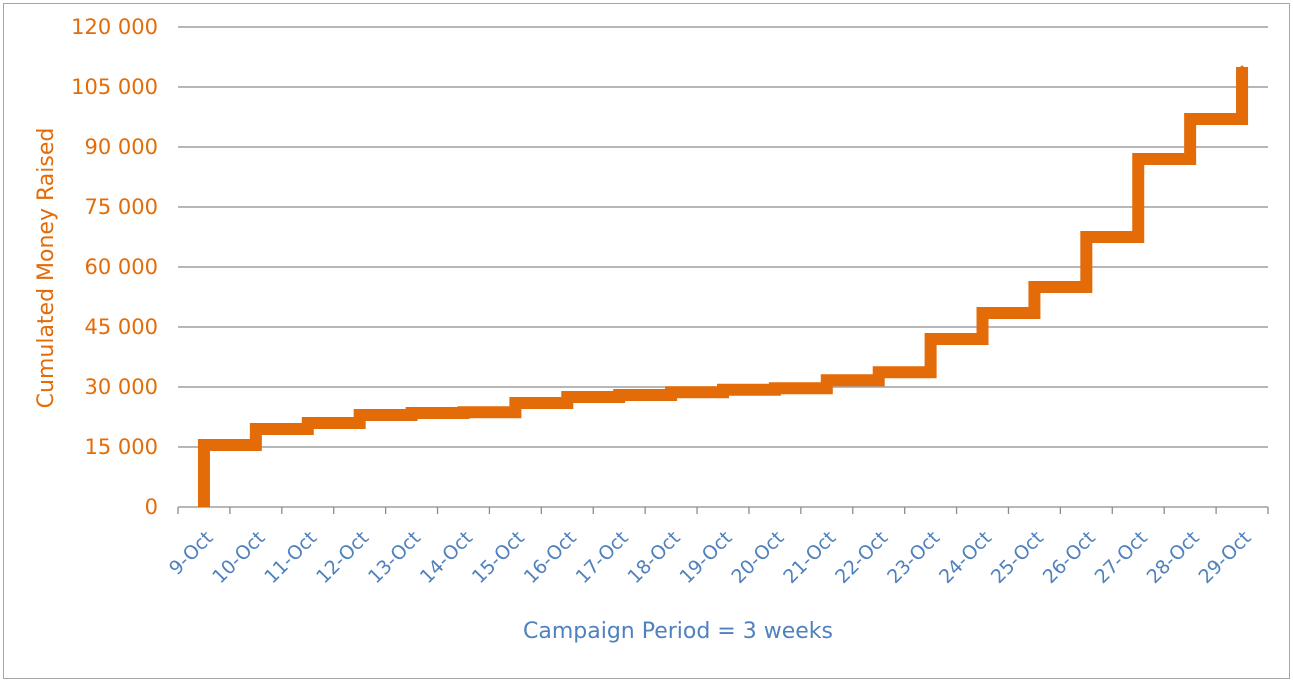  Describe the element at coordinates (809, 557) in the screenshot. I see `x-tick-label: 21-Oct` at that location.